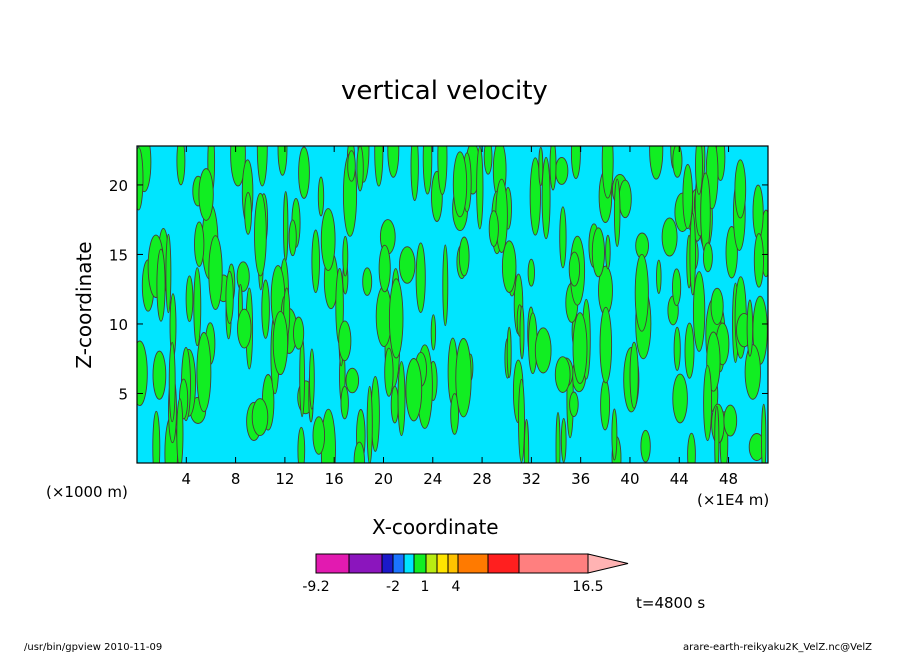 The width and height of the screenshot is (904, 654). I want to click on y-tick-label: 10, so click(118, 325).